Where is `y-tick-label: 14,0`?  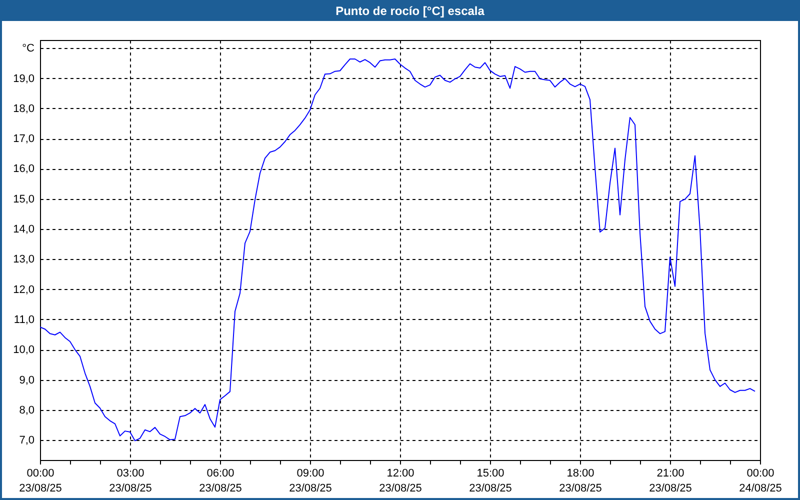 y-tick-label: 14,0 is located at coordinates (23, 230).